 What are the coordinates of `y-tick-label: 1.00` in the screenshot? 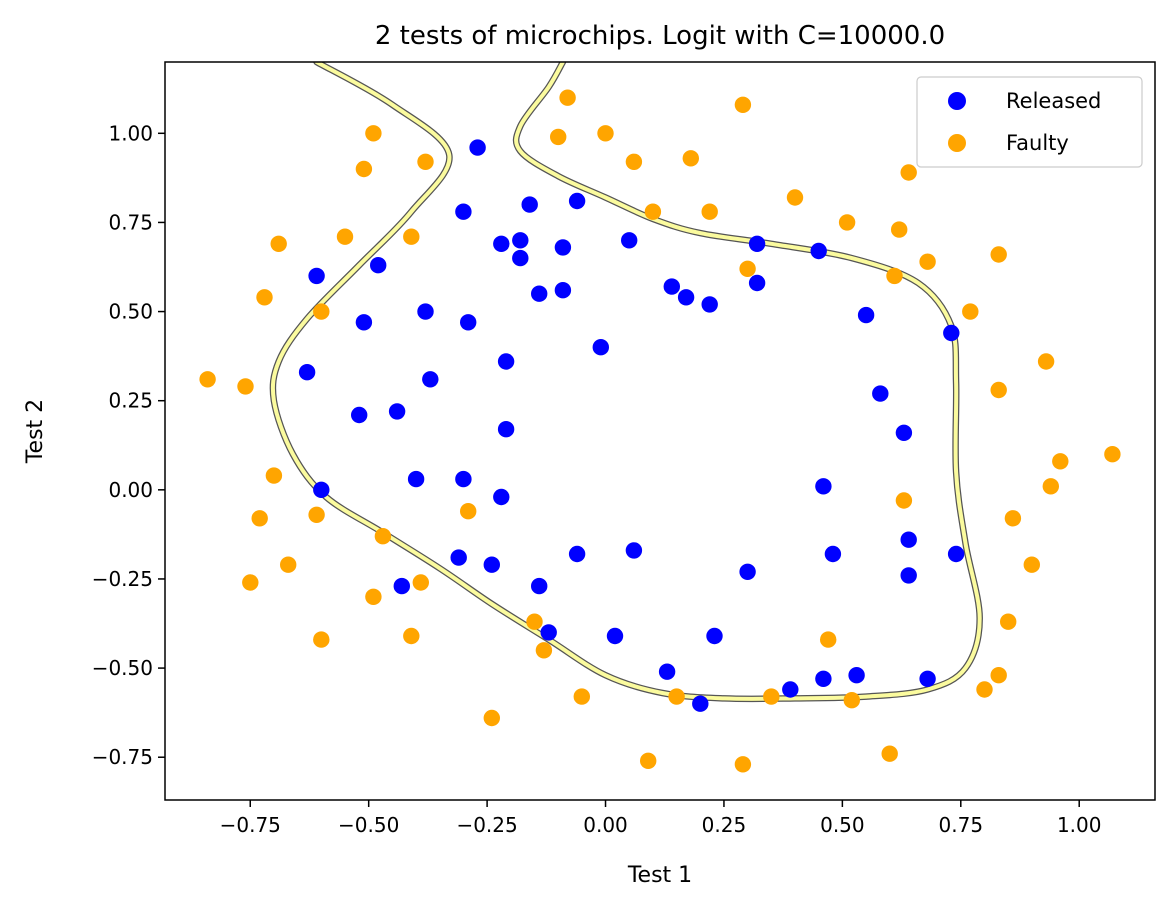 It's located at (130, 133).